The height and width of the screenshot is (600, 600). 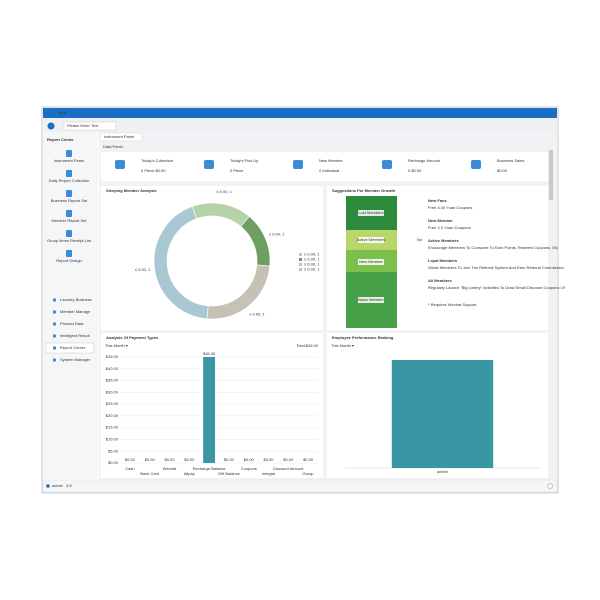 What do you see at coordinates (48, 486) in the screenshot?
I see `user-icon` at bounding box center [48, 486].